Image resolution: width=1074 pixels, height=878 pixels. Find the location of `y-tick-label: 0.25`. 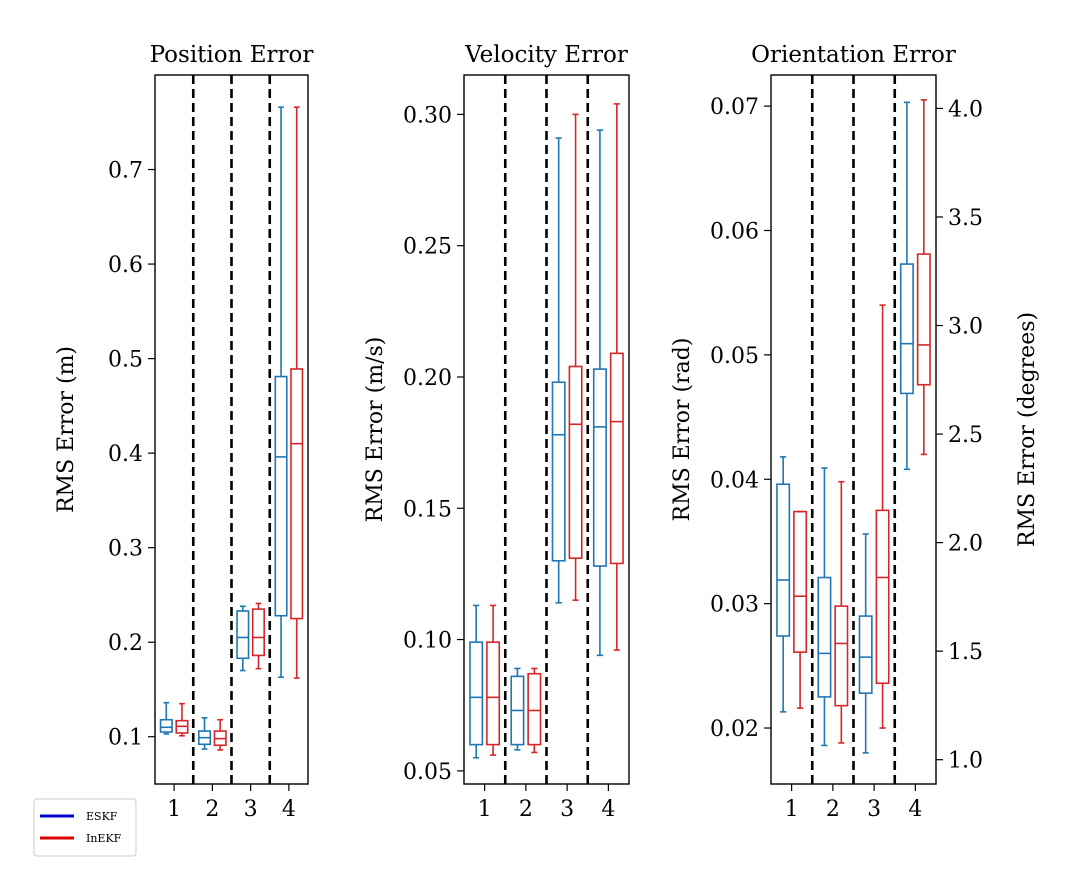

y-tick-label: 0.25 is located at coordinates (427, 247).